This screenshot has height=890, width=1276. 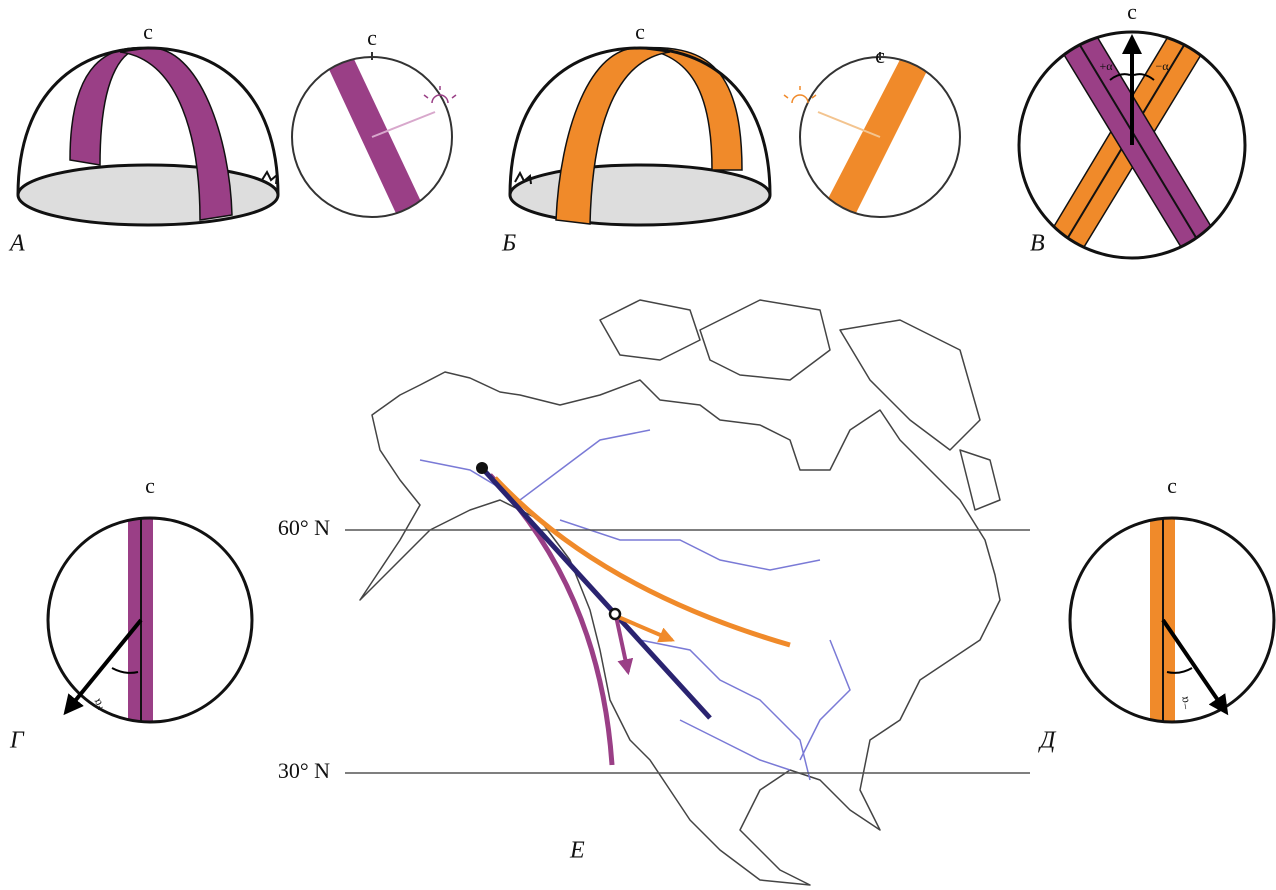 What do you see at coordinates (1047, 741) in the screenshot?
I see `panel-label: Д` at bounding box center [1047, 741].